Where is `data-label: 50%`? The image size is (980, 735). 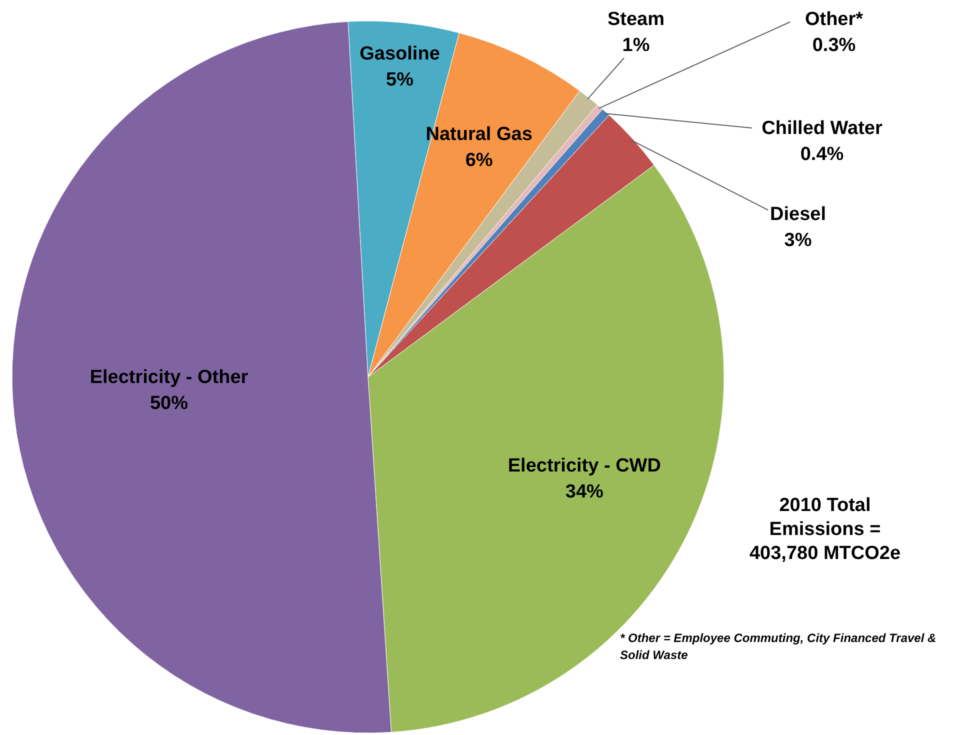 data-label: 50% is located at coordinates (169, 403).